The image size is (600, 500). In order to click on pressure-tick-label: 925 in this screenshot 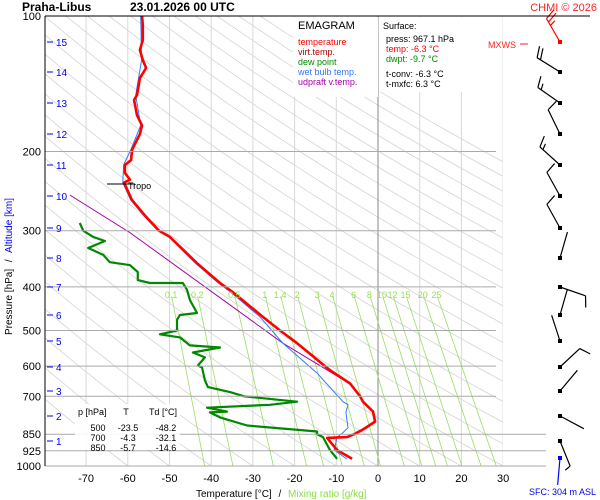, I will do `click(32, 452)`.